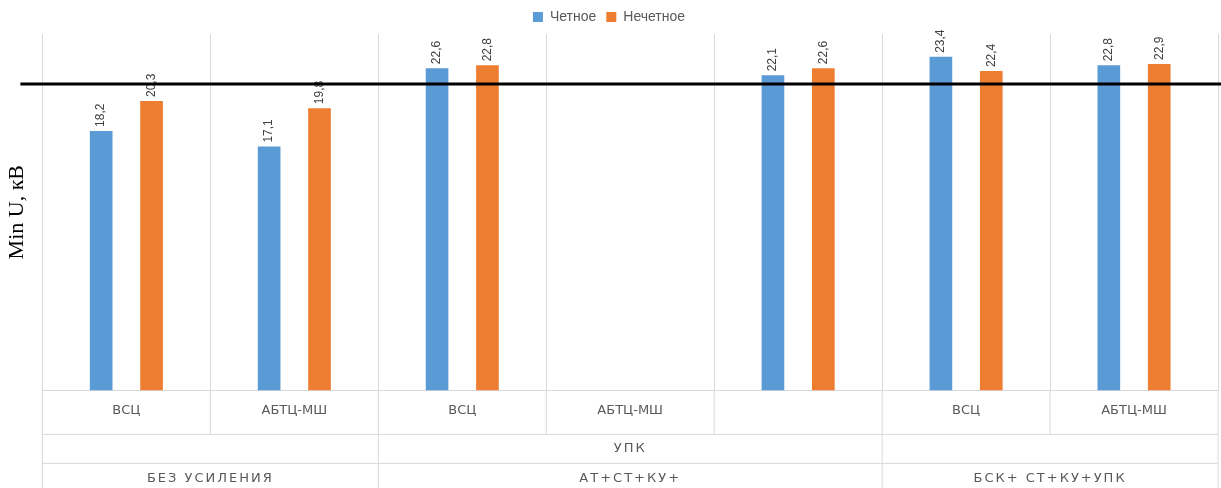 This screenshot has height=488, width=1221. I want to click on data-label: 18,2, so click(100, 115).